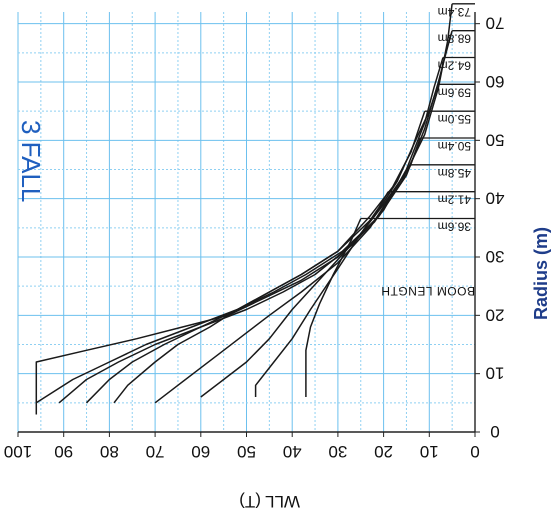 The image size is (558, 524). What do you see at coordinates (495, 198) in the screenshot?
I see `y-tick-label: 40` at bounding box center [495, 198].